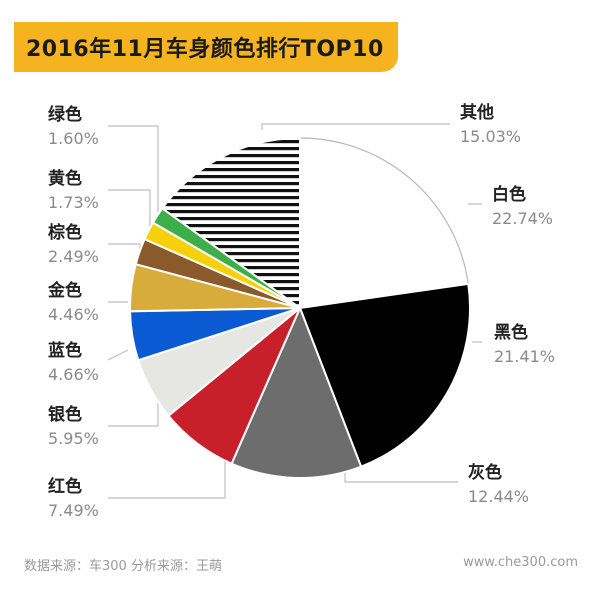 The width and height of the screenshot is (600, 590). What do you see at coordinates (73, 510) in the screenshot?
I see `slice-label-value-3: 7.49%` at bounding box center [73, 510].